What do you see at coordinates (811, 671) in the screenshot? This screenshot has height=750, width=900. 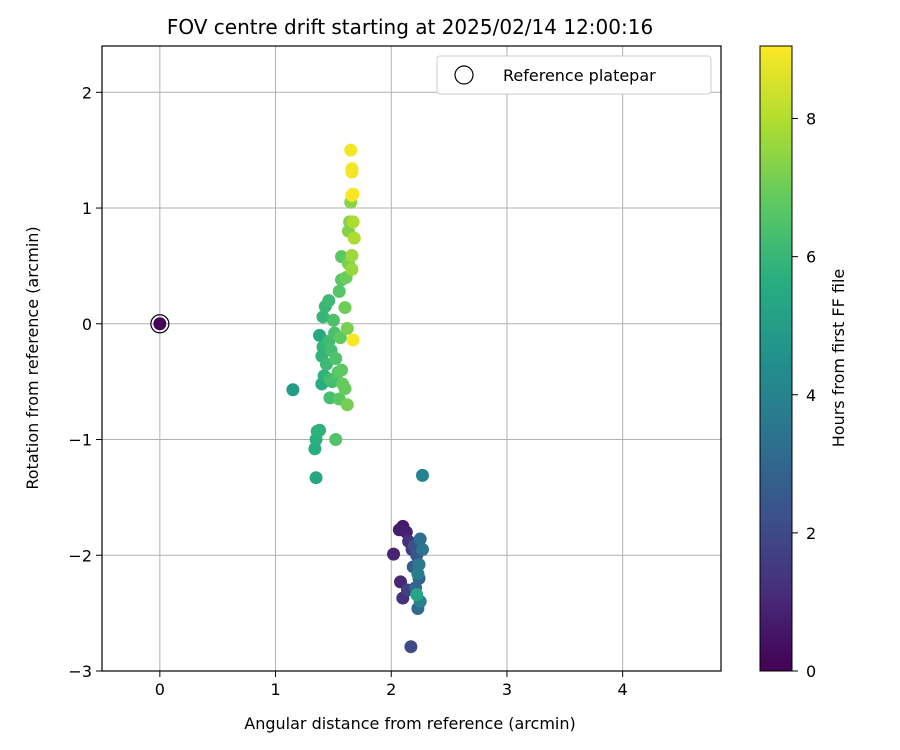 I see `colorbar-tick-label: 0` at bounding box center [811, 671].